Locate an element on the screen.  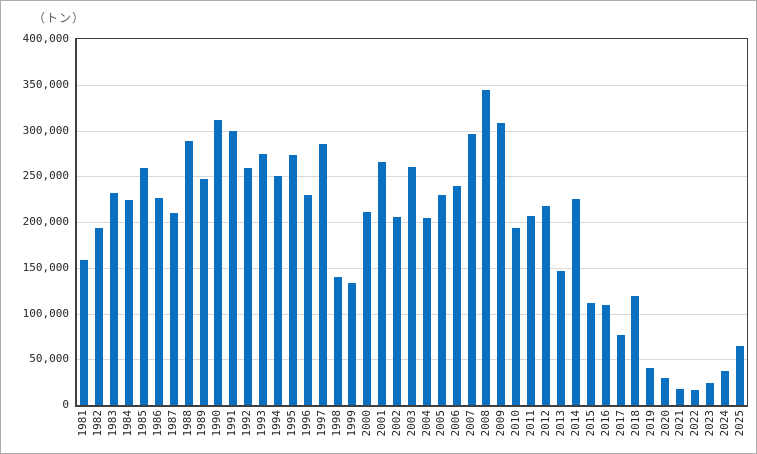
bar-2014 is located at coordinates (575, 302).